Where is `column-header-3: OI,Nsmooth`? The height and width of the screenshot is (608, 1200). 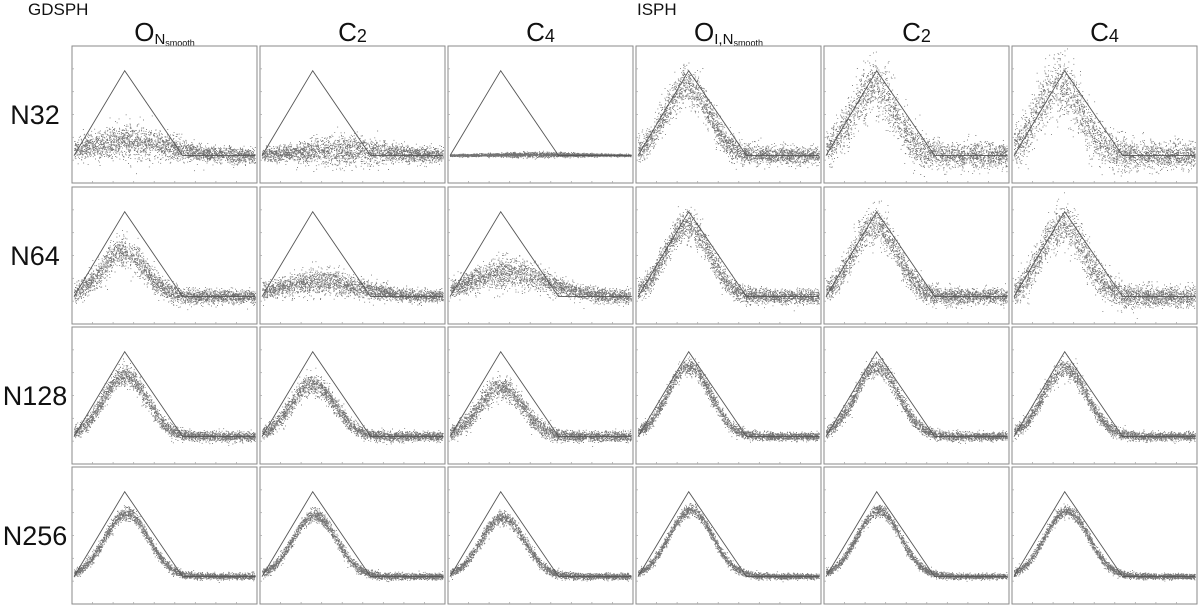
column-header-3: OI,Nsmooth is located at coordinates (728, 32).